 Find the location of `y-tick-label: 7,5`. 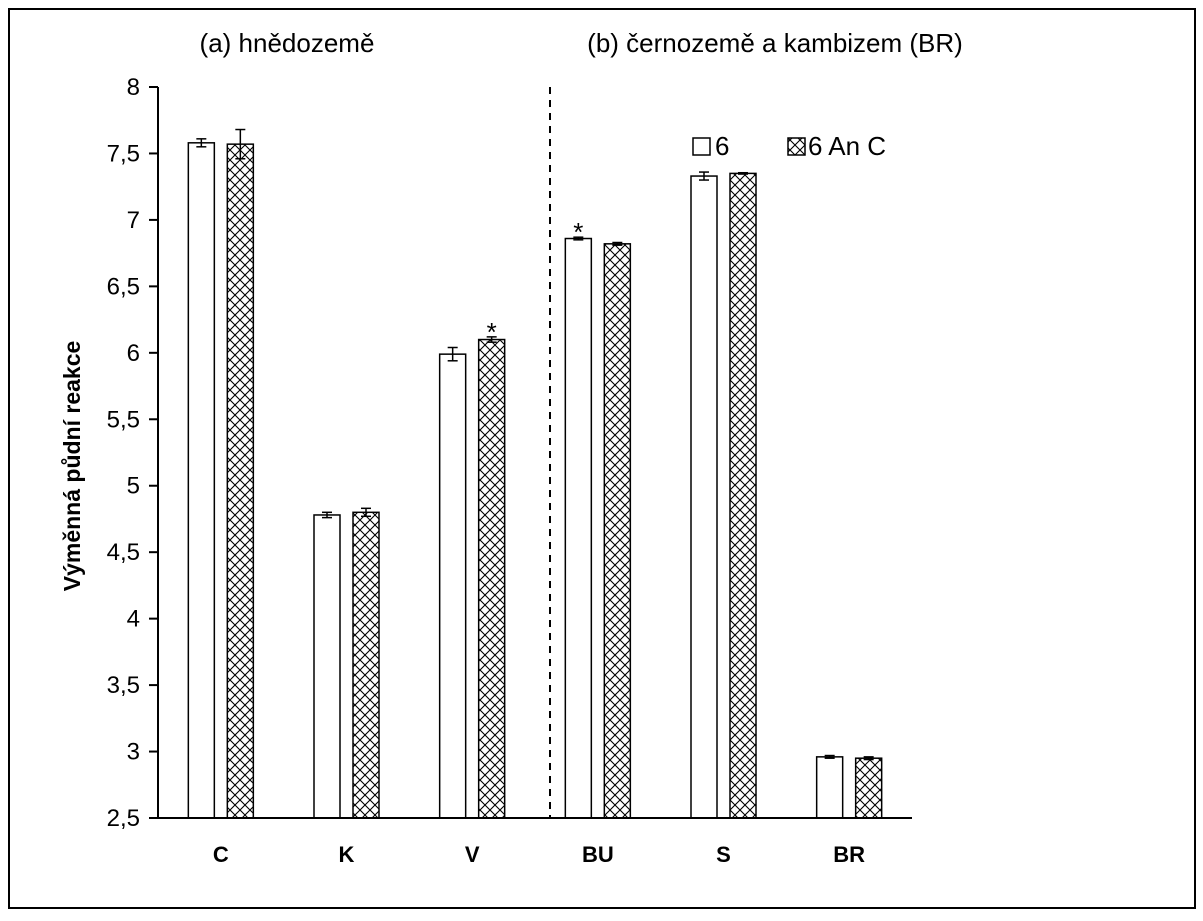

y-tick-label: 7,5 is located at coordinates (123, 153).